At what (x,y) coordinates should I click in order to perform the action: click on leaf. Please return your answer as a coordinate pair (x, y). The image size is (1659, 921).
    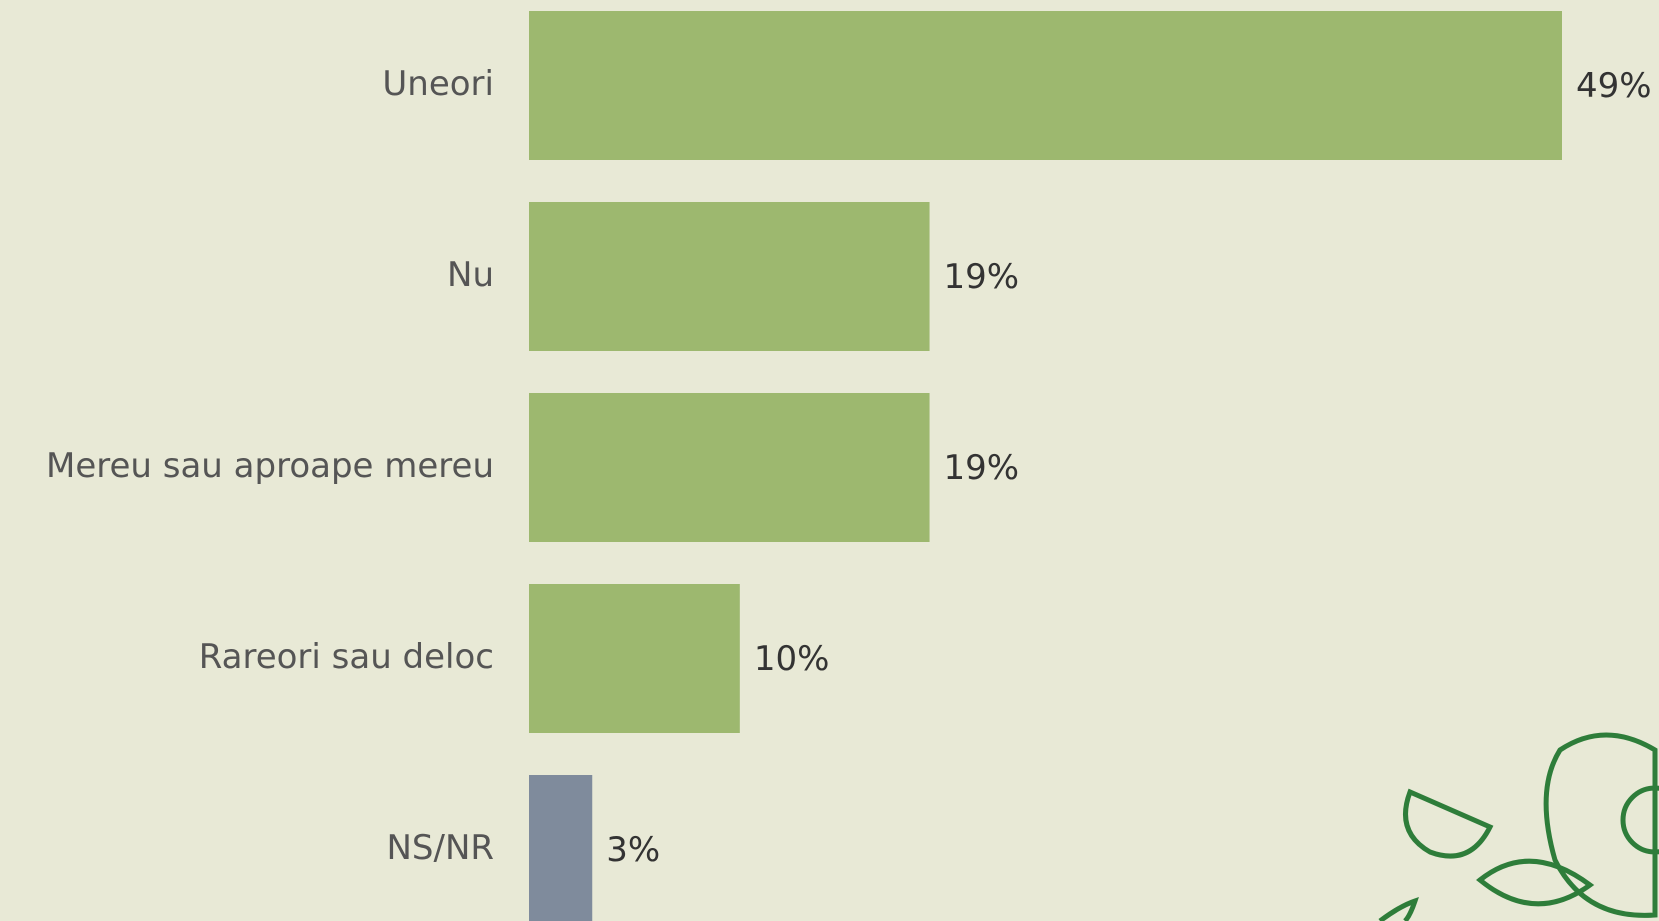
    Looking at the image, I should click on (1535, 882).